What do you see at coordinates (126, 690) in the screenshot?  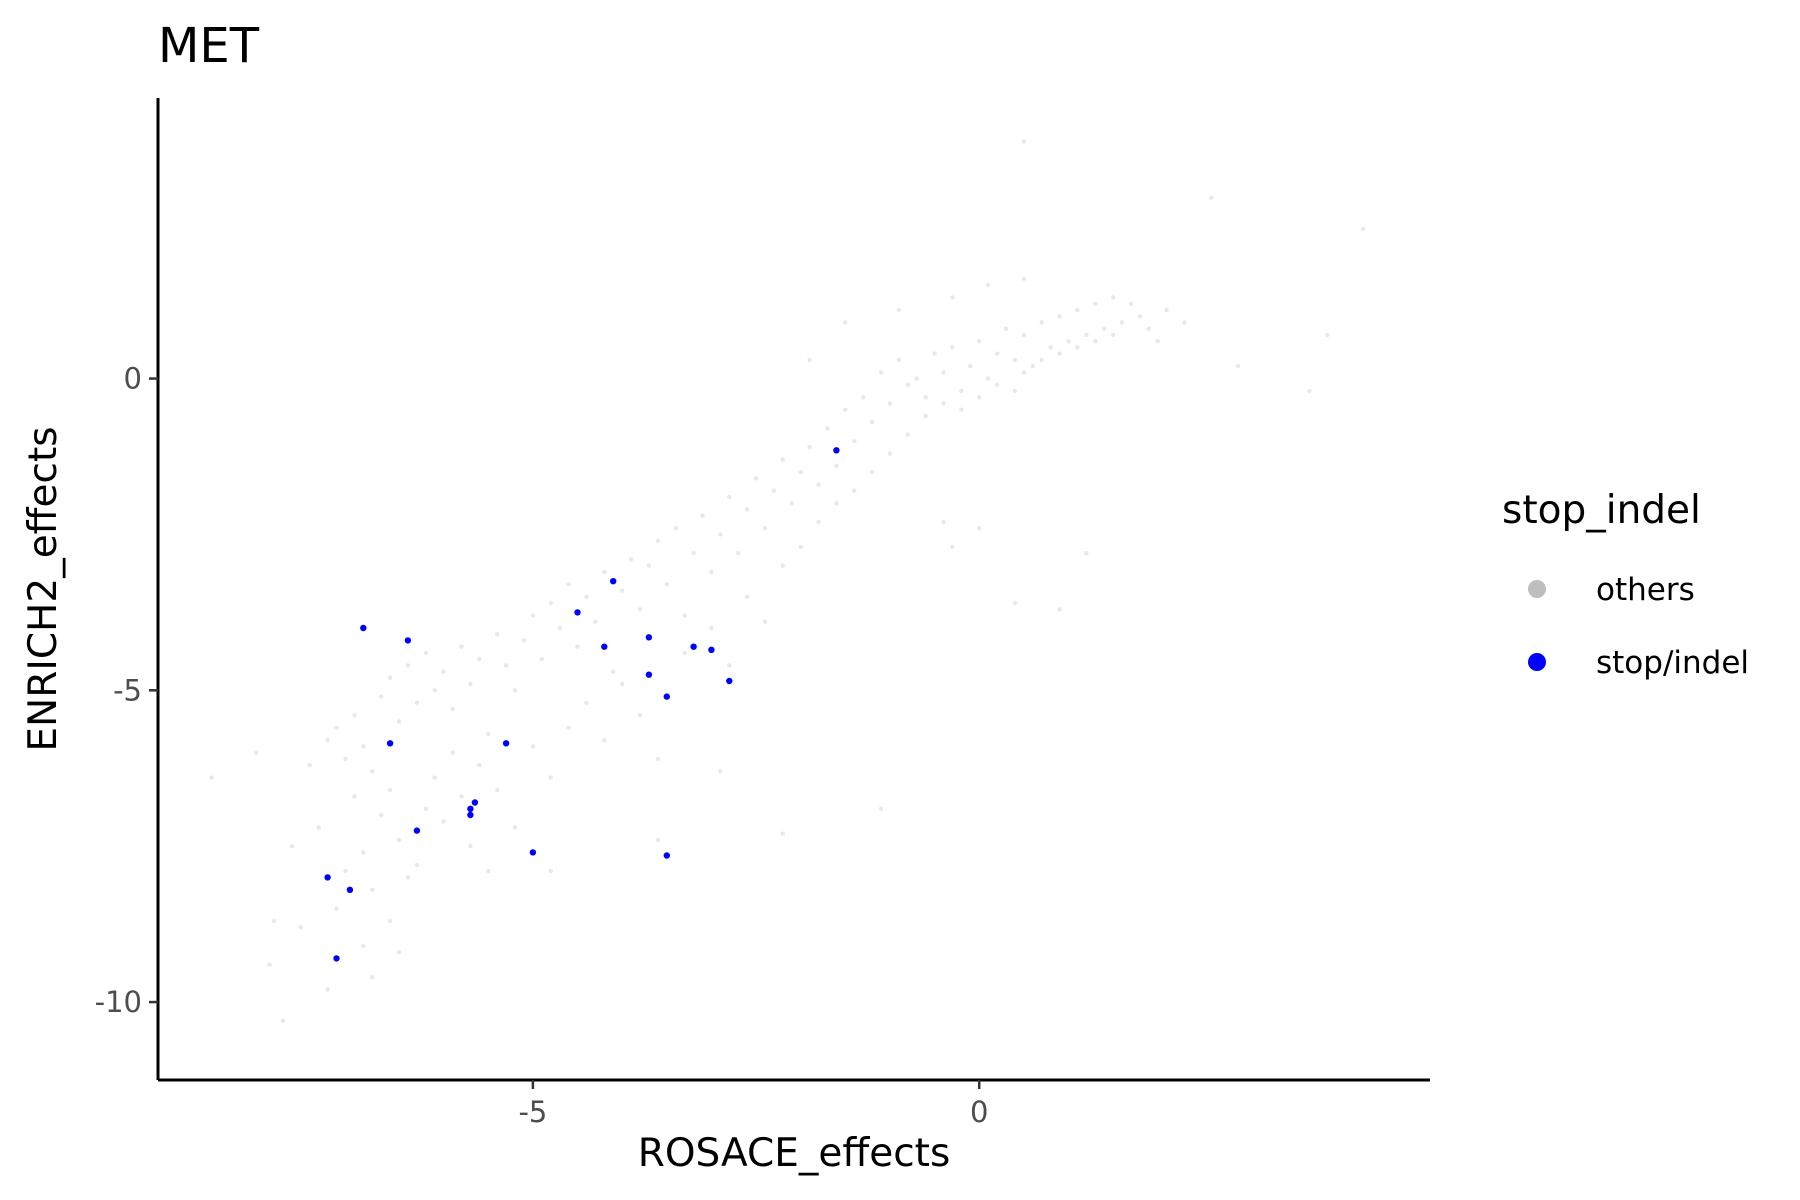 I see `y-ticks: 0 -5 -10` at bounding box center [126, 690].